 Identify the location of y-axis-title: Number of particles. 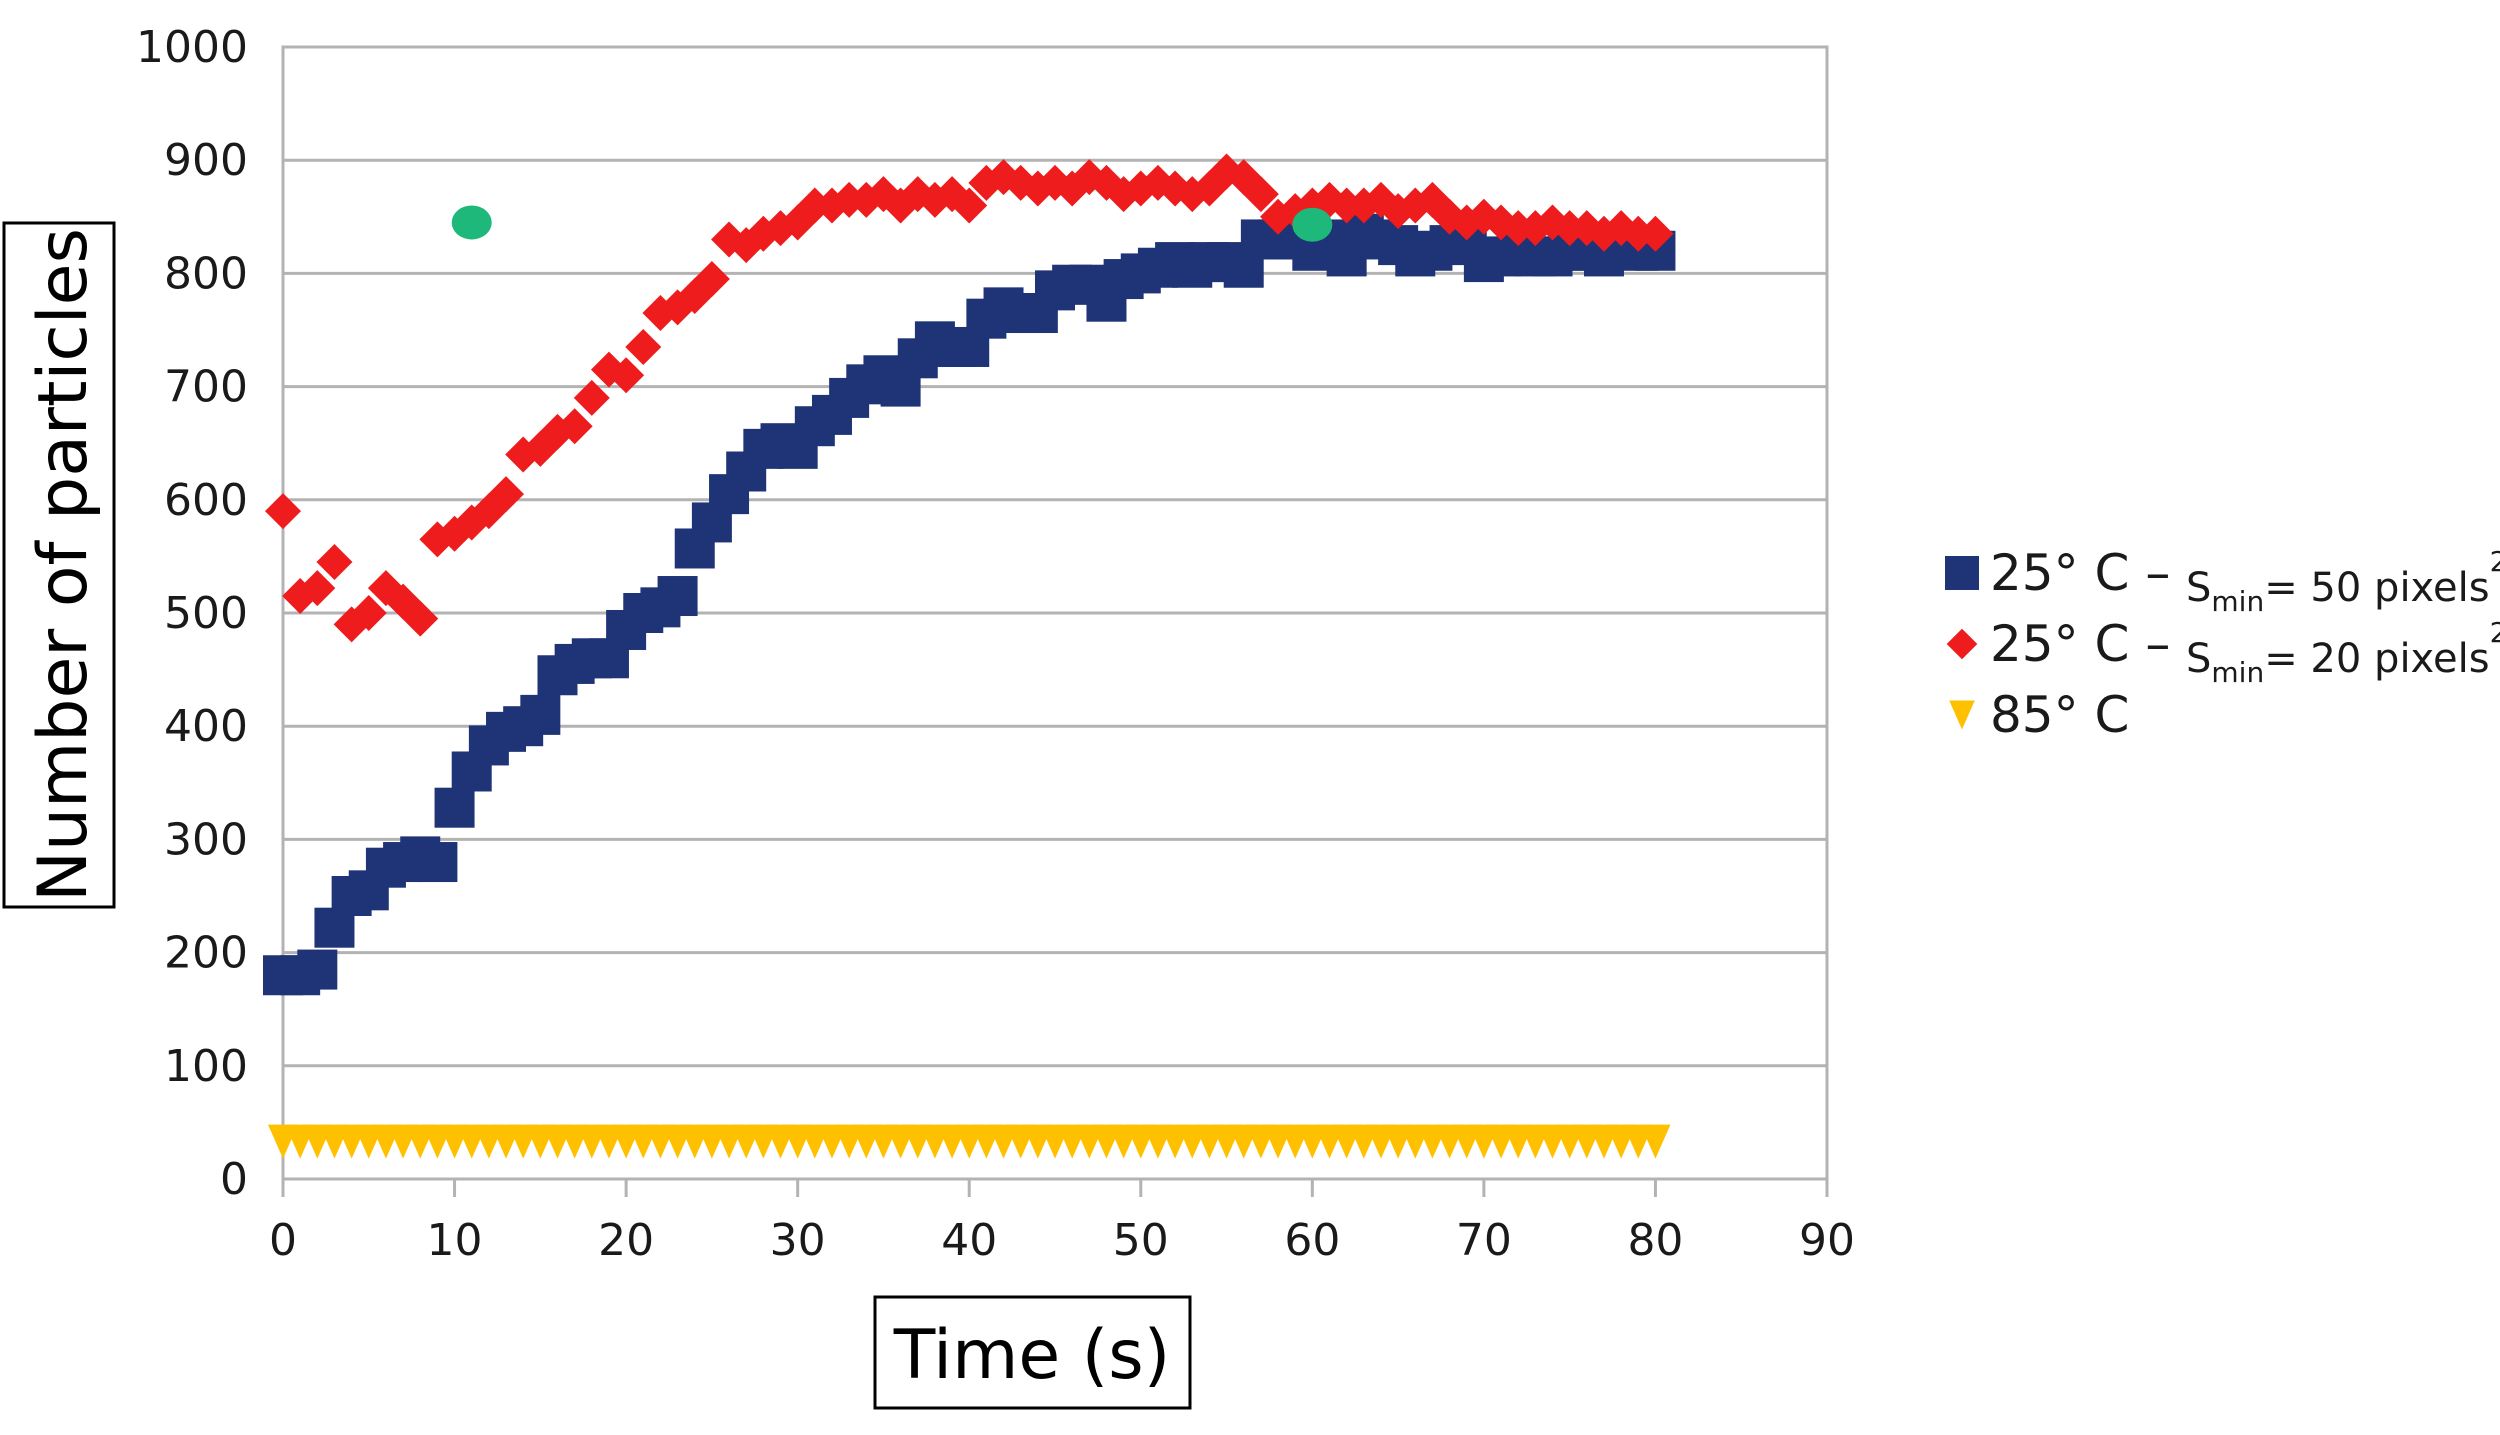
(63, 565).